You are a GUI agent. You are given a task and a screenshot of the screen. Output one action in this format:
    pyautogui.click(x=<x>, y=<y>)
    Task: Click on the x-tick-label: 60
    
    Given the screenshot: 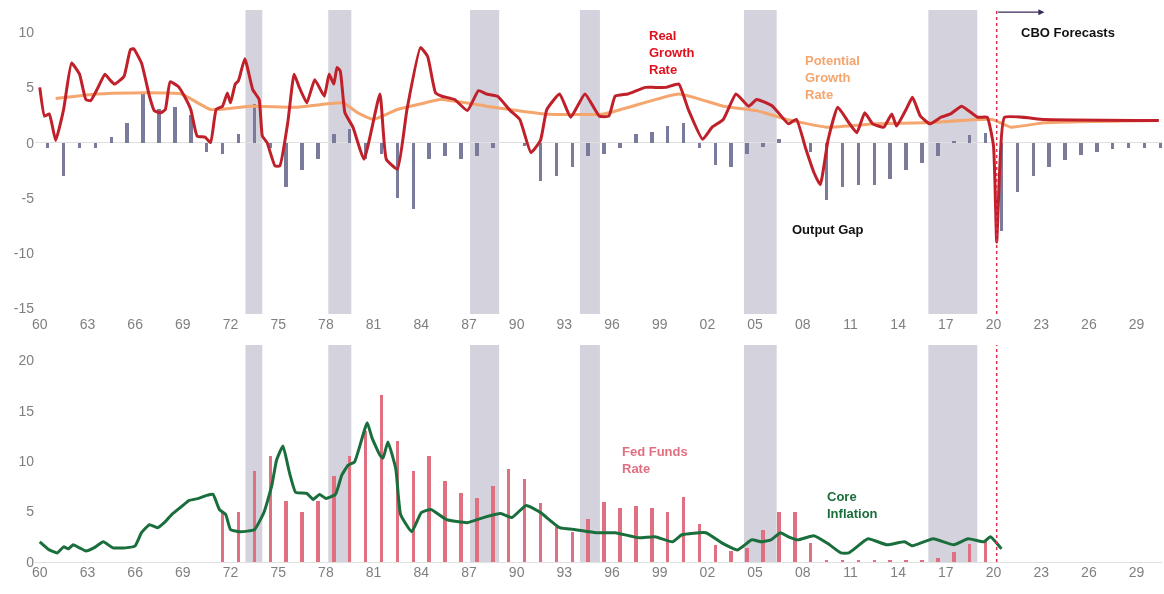 What is the action you would take?
    pyautogui.click(x=39, y=324)
    